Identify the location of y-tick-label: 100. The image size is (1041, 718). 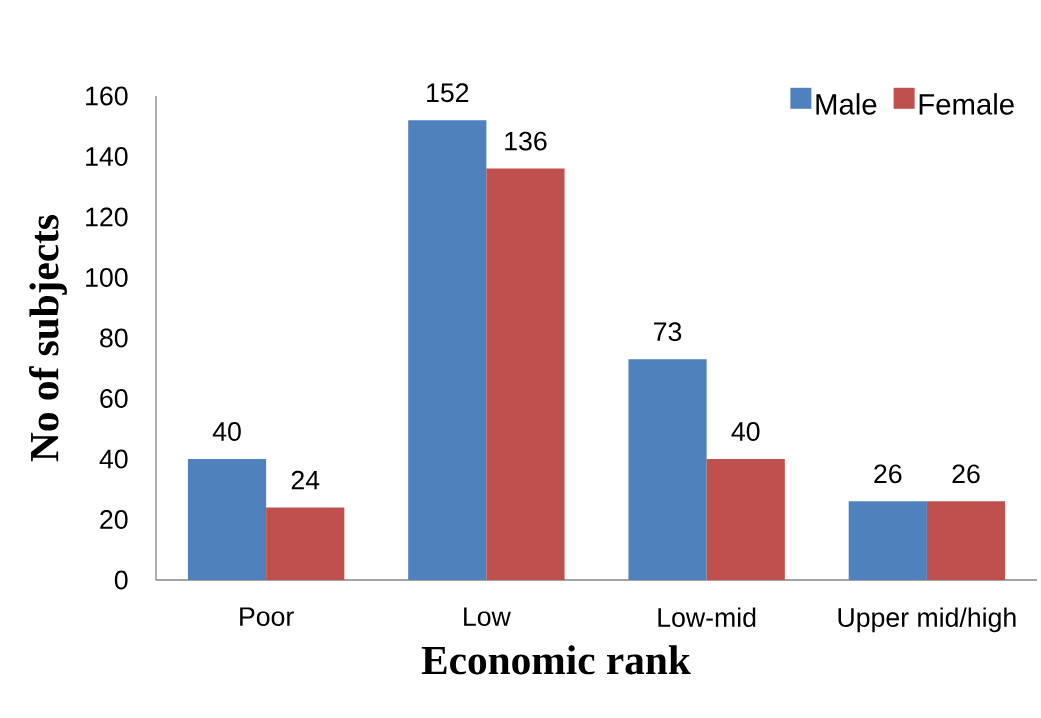
(107, 277).